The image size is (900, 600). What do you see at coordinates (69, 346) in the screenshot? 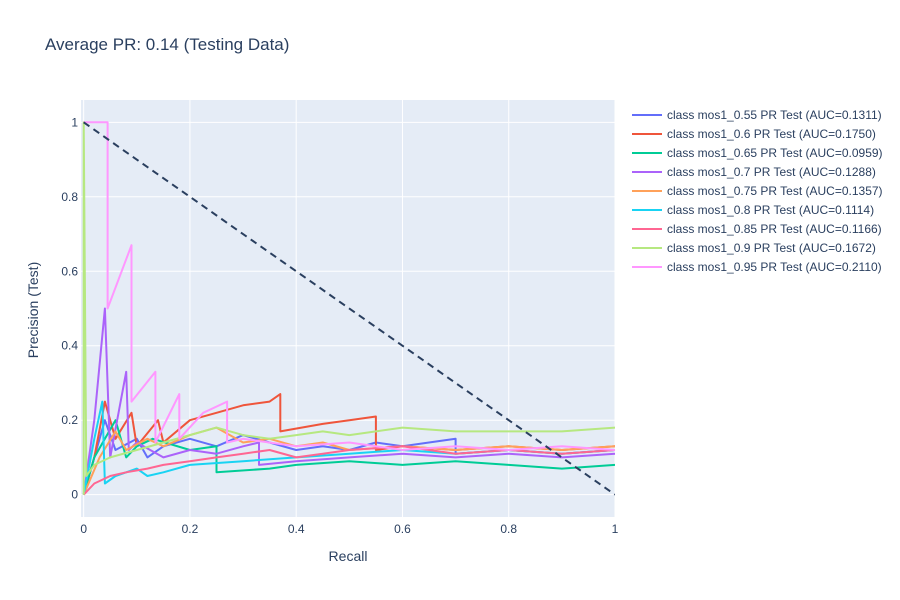
I see `y-tick-label: 0.4` at bounding box center [69, 346].